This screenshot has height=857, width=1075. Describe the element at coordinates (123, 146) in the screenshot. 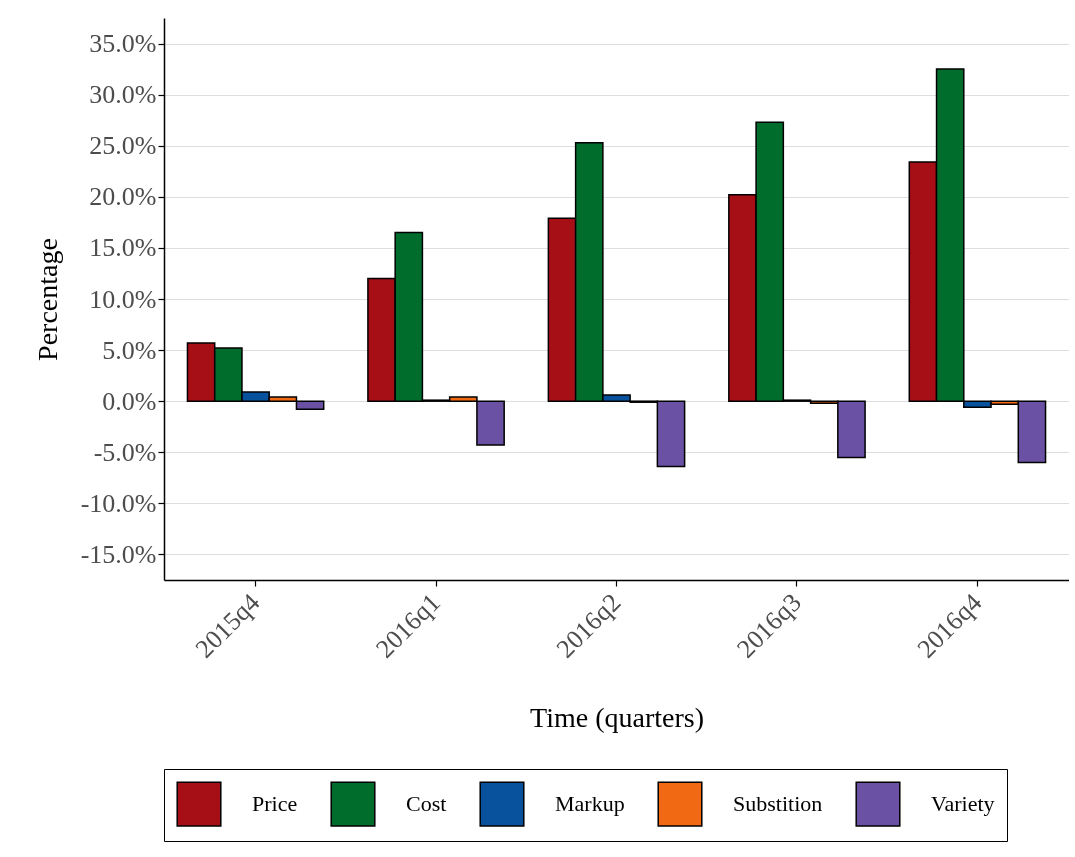

I see `y-tick-label: 25.0%` at that location.